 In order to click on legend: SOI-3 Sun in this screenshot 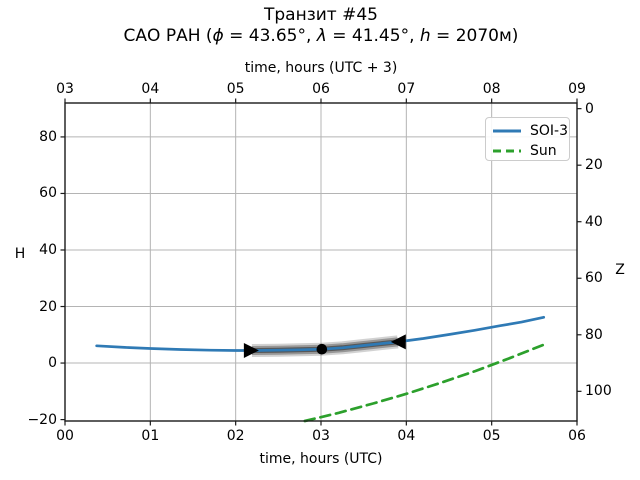, I will do `click(527, 139)`.